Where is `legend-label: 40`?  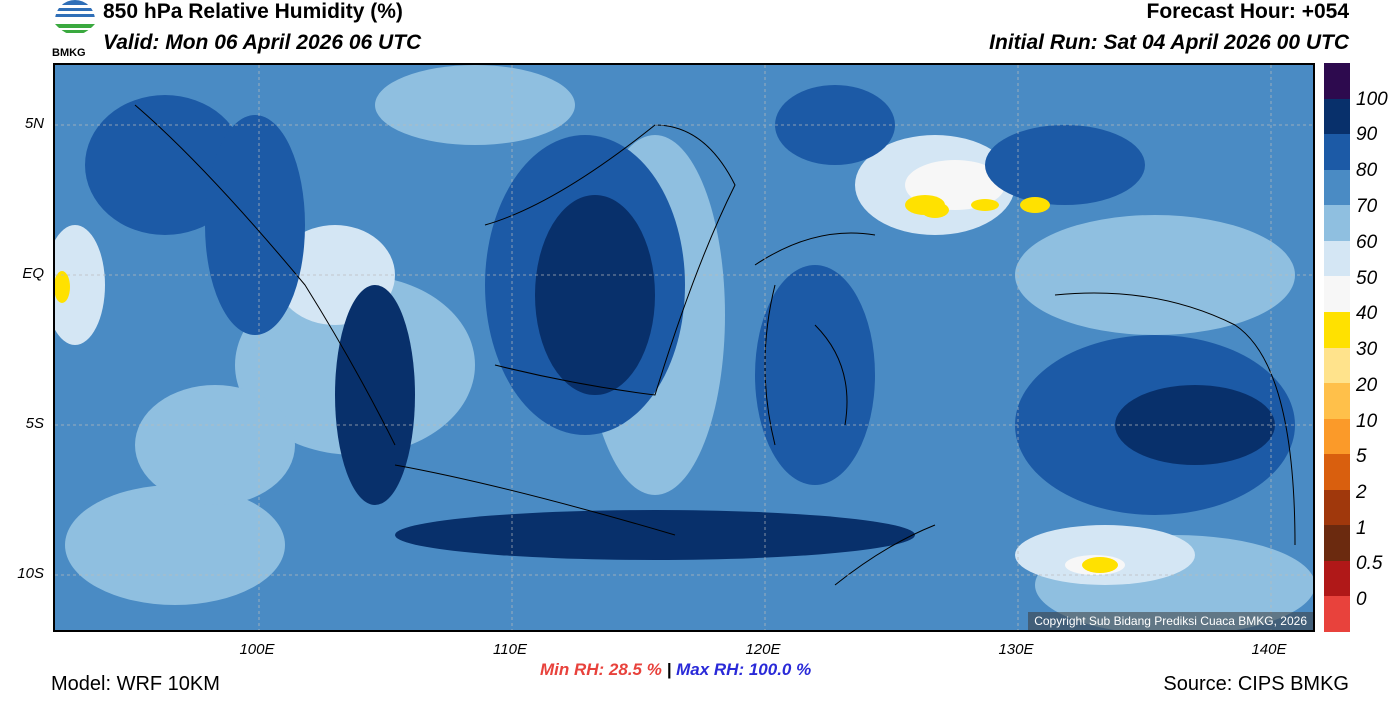 legend-label: 40 is located at coordinates (1367, 313).